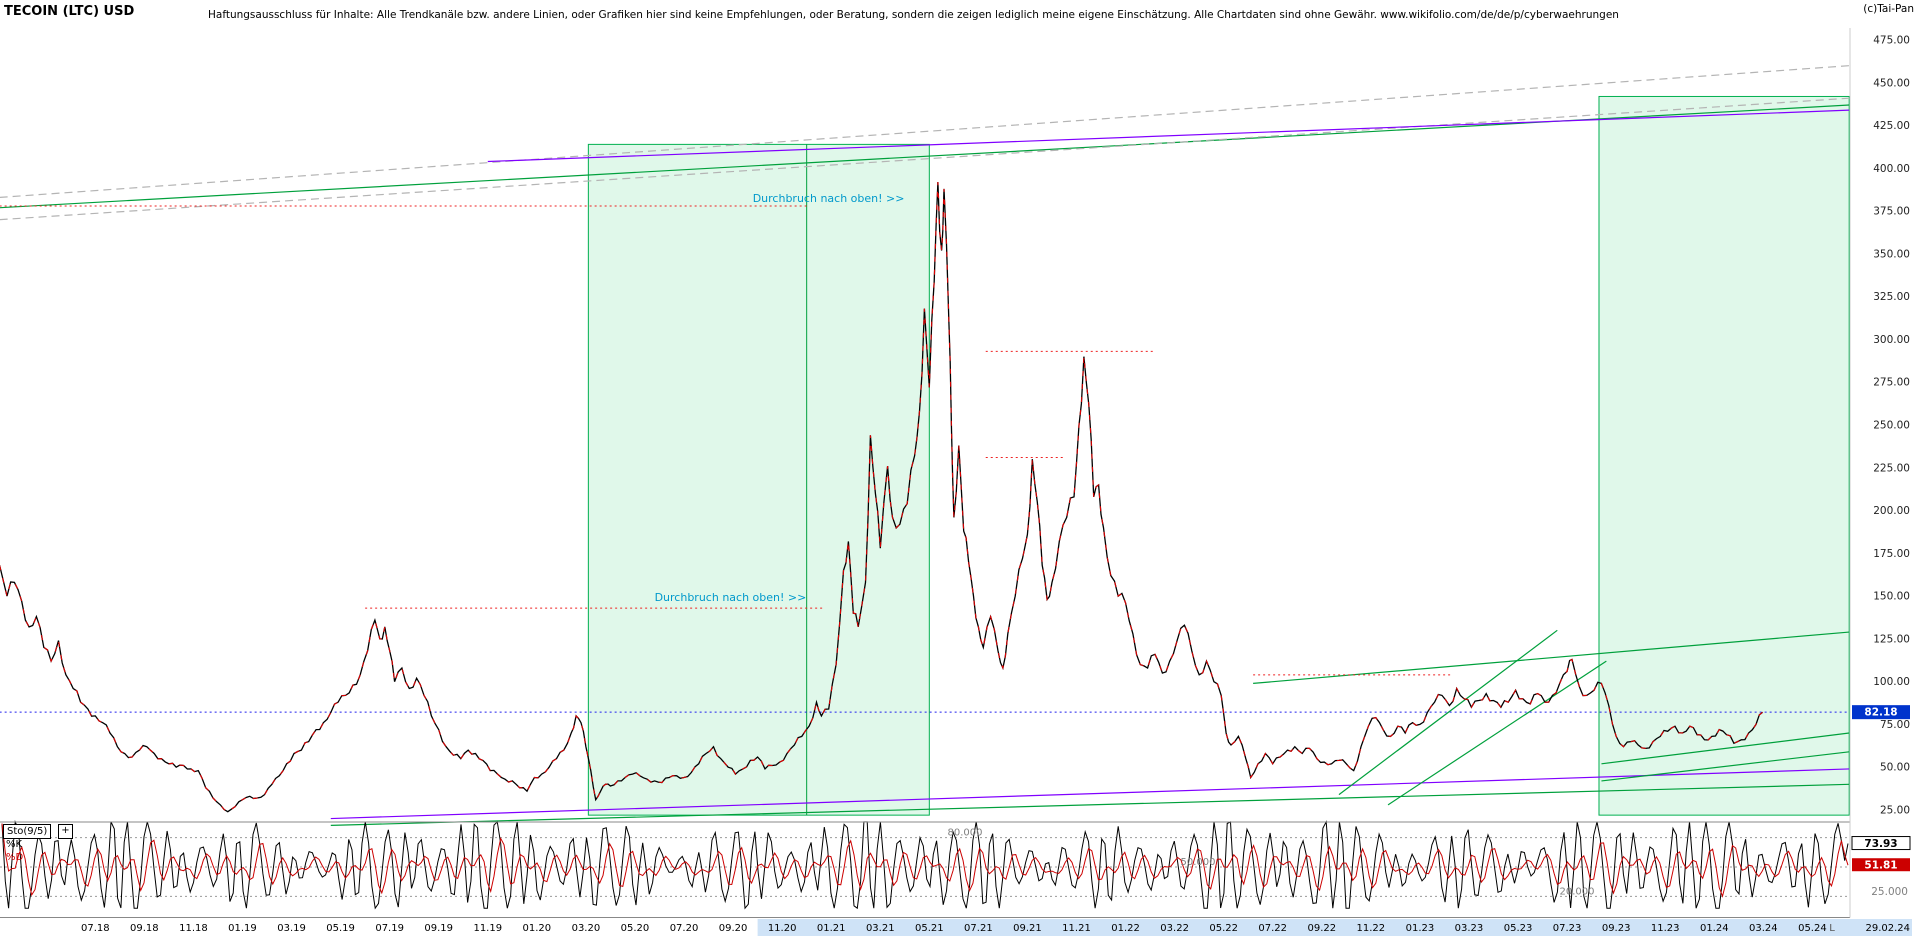 The height and width of the screenshot is (948, 1916). Describe the element at coordinates (1725, 748) in the screenshot. I see `trendline-green-channel-upper` at that location.